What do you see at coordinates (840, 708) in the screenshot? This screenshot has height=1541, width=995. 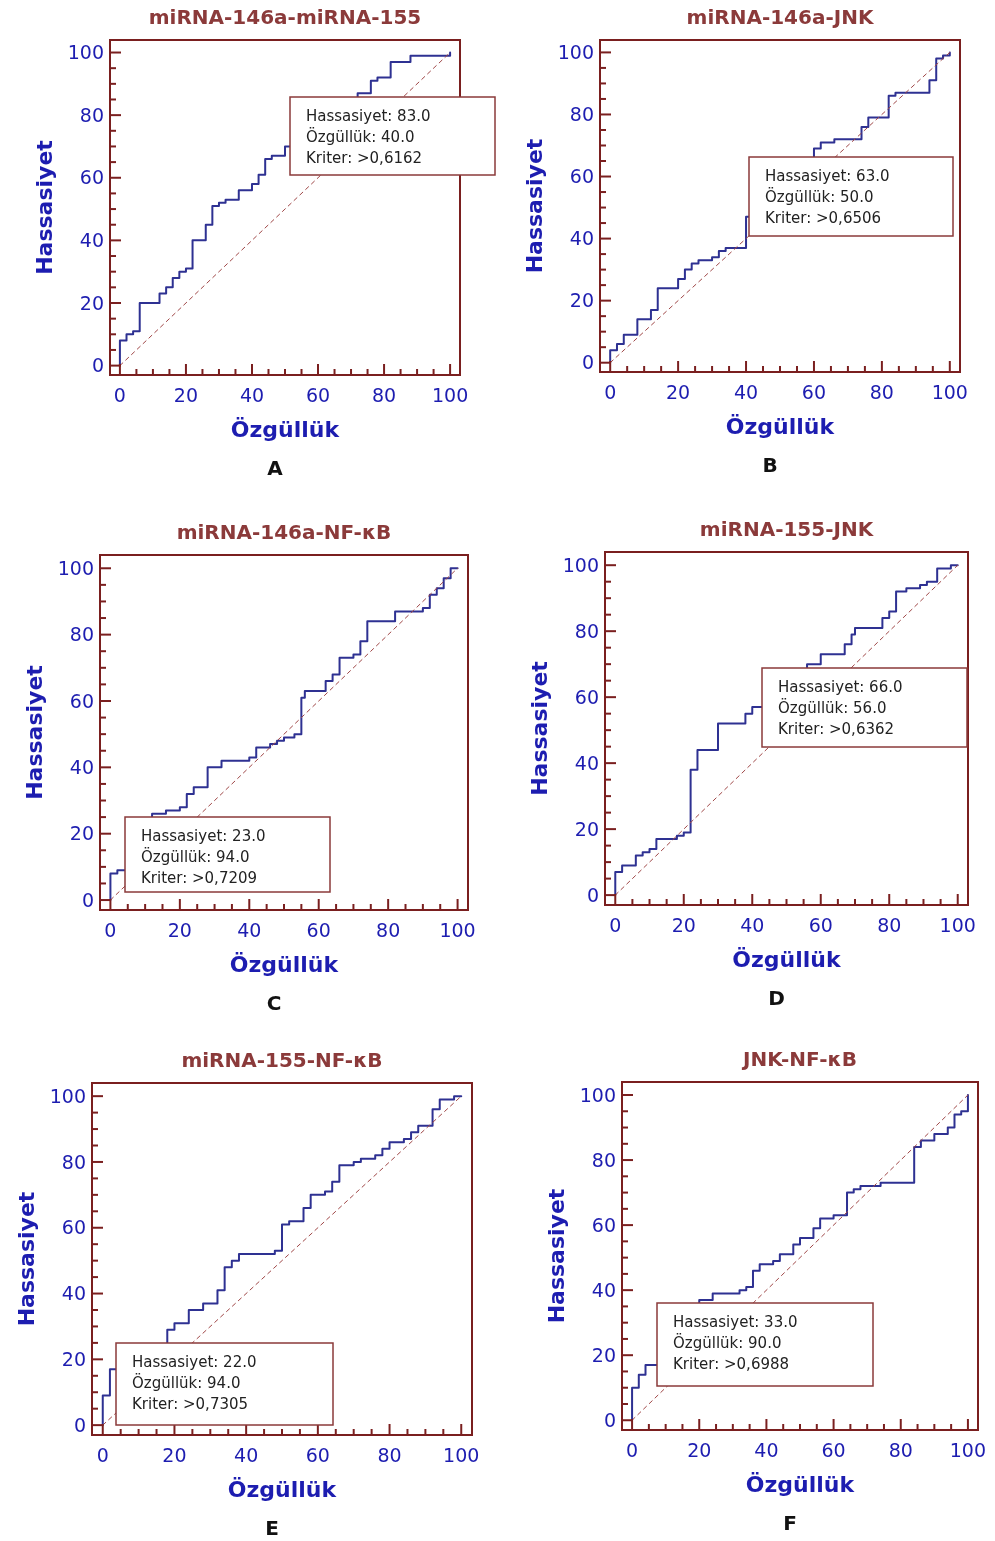 I see `annotation: Hassasiyet: 66.0 Özgüllük: 56.0 Kriter: >0,6362` at bounding box center [840, 708].